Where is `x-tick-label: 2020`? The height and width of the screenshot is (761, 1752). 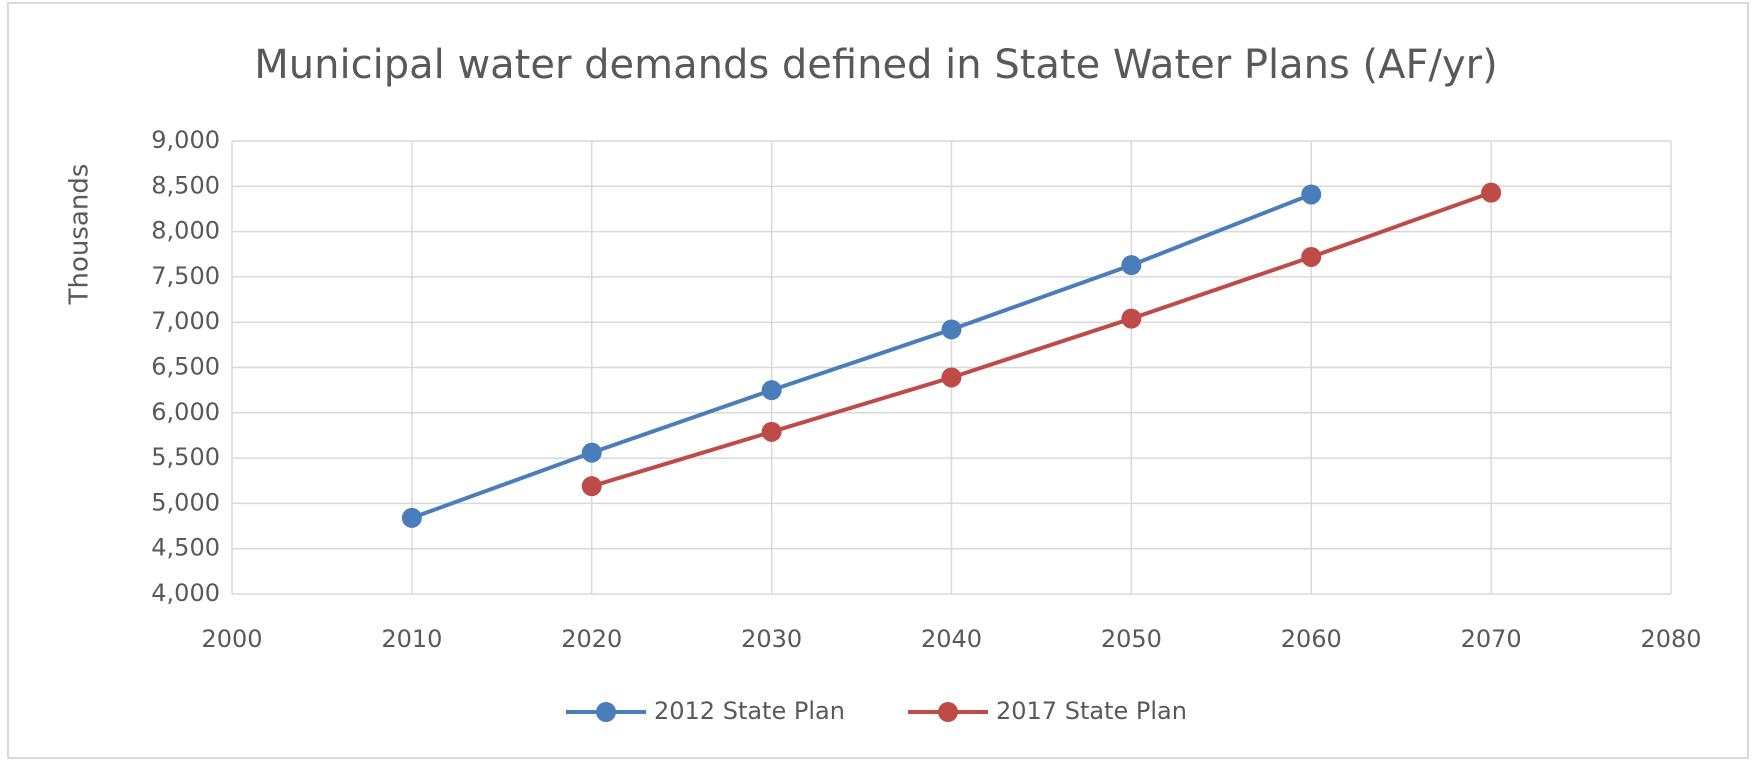 x-tick-label: 2020 is located at coordinates (591, 639).